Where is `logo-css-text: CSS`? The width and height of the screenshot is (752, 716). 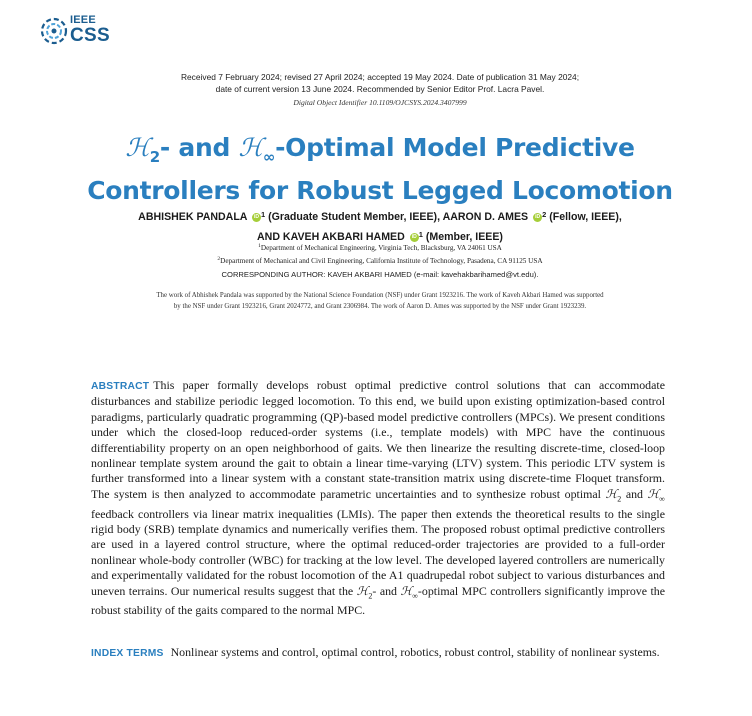
logo-css-text: CSS is located at coordinates (90, 35).